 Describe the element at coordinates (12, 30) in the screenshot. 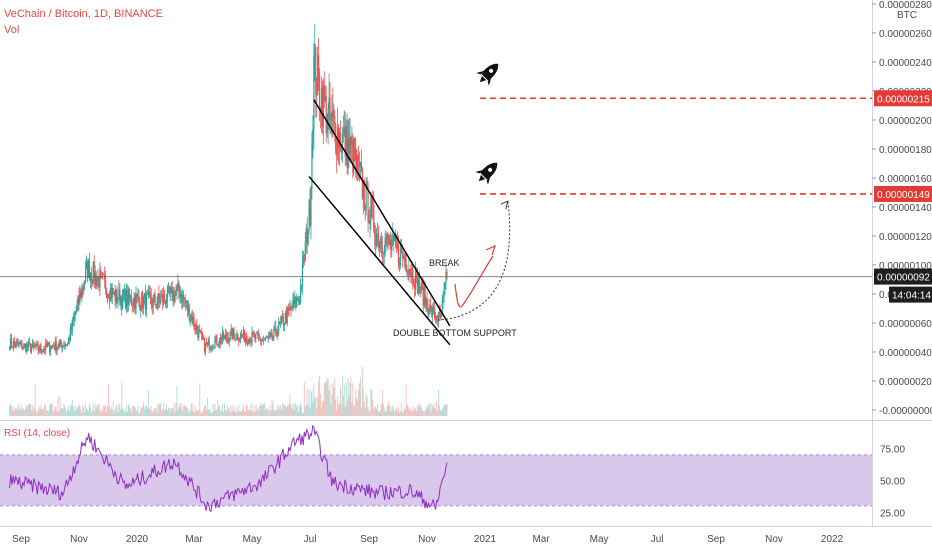

I see `volume-legend: Vol` at that location.